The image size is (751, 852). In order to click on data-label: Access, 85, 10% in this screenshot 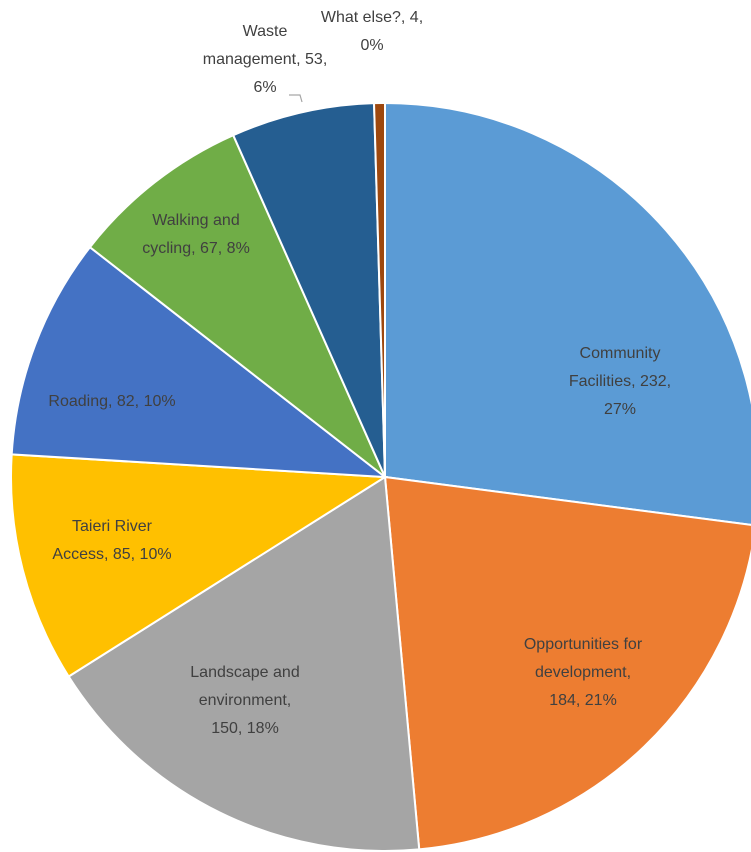, I will do `click(111, 554)`.